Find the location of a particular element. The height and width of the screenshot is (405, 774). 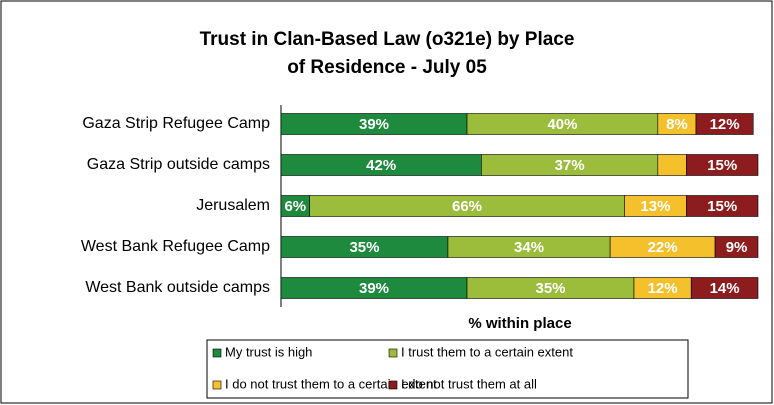

data-label: 42% is located at coordinates (381, 165).